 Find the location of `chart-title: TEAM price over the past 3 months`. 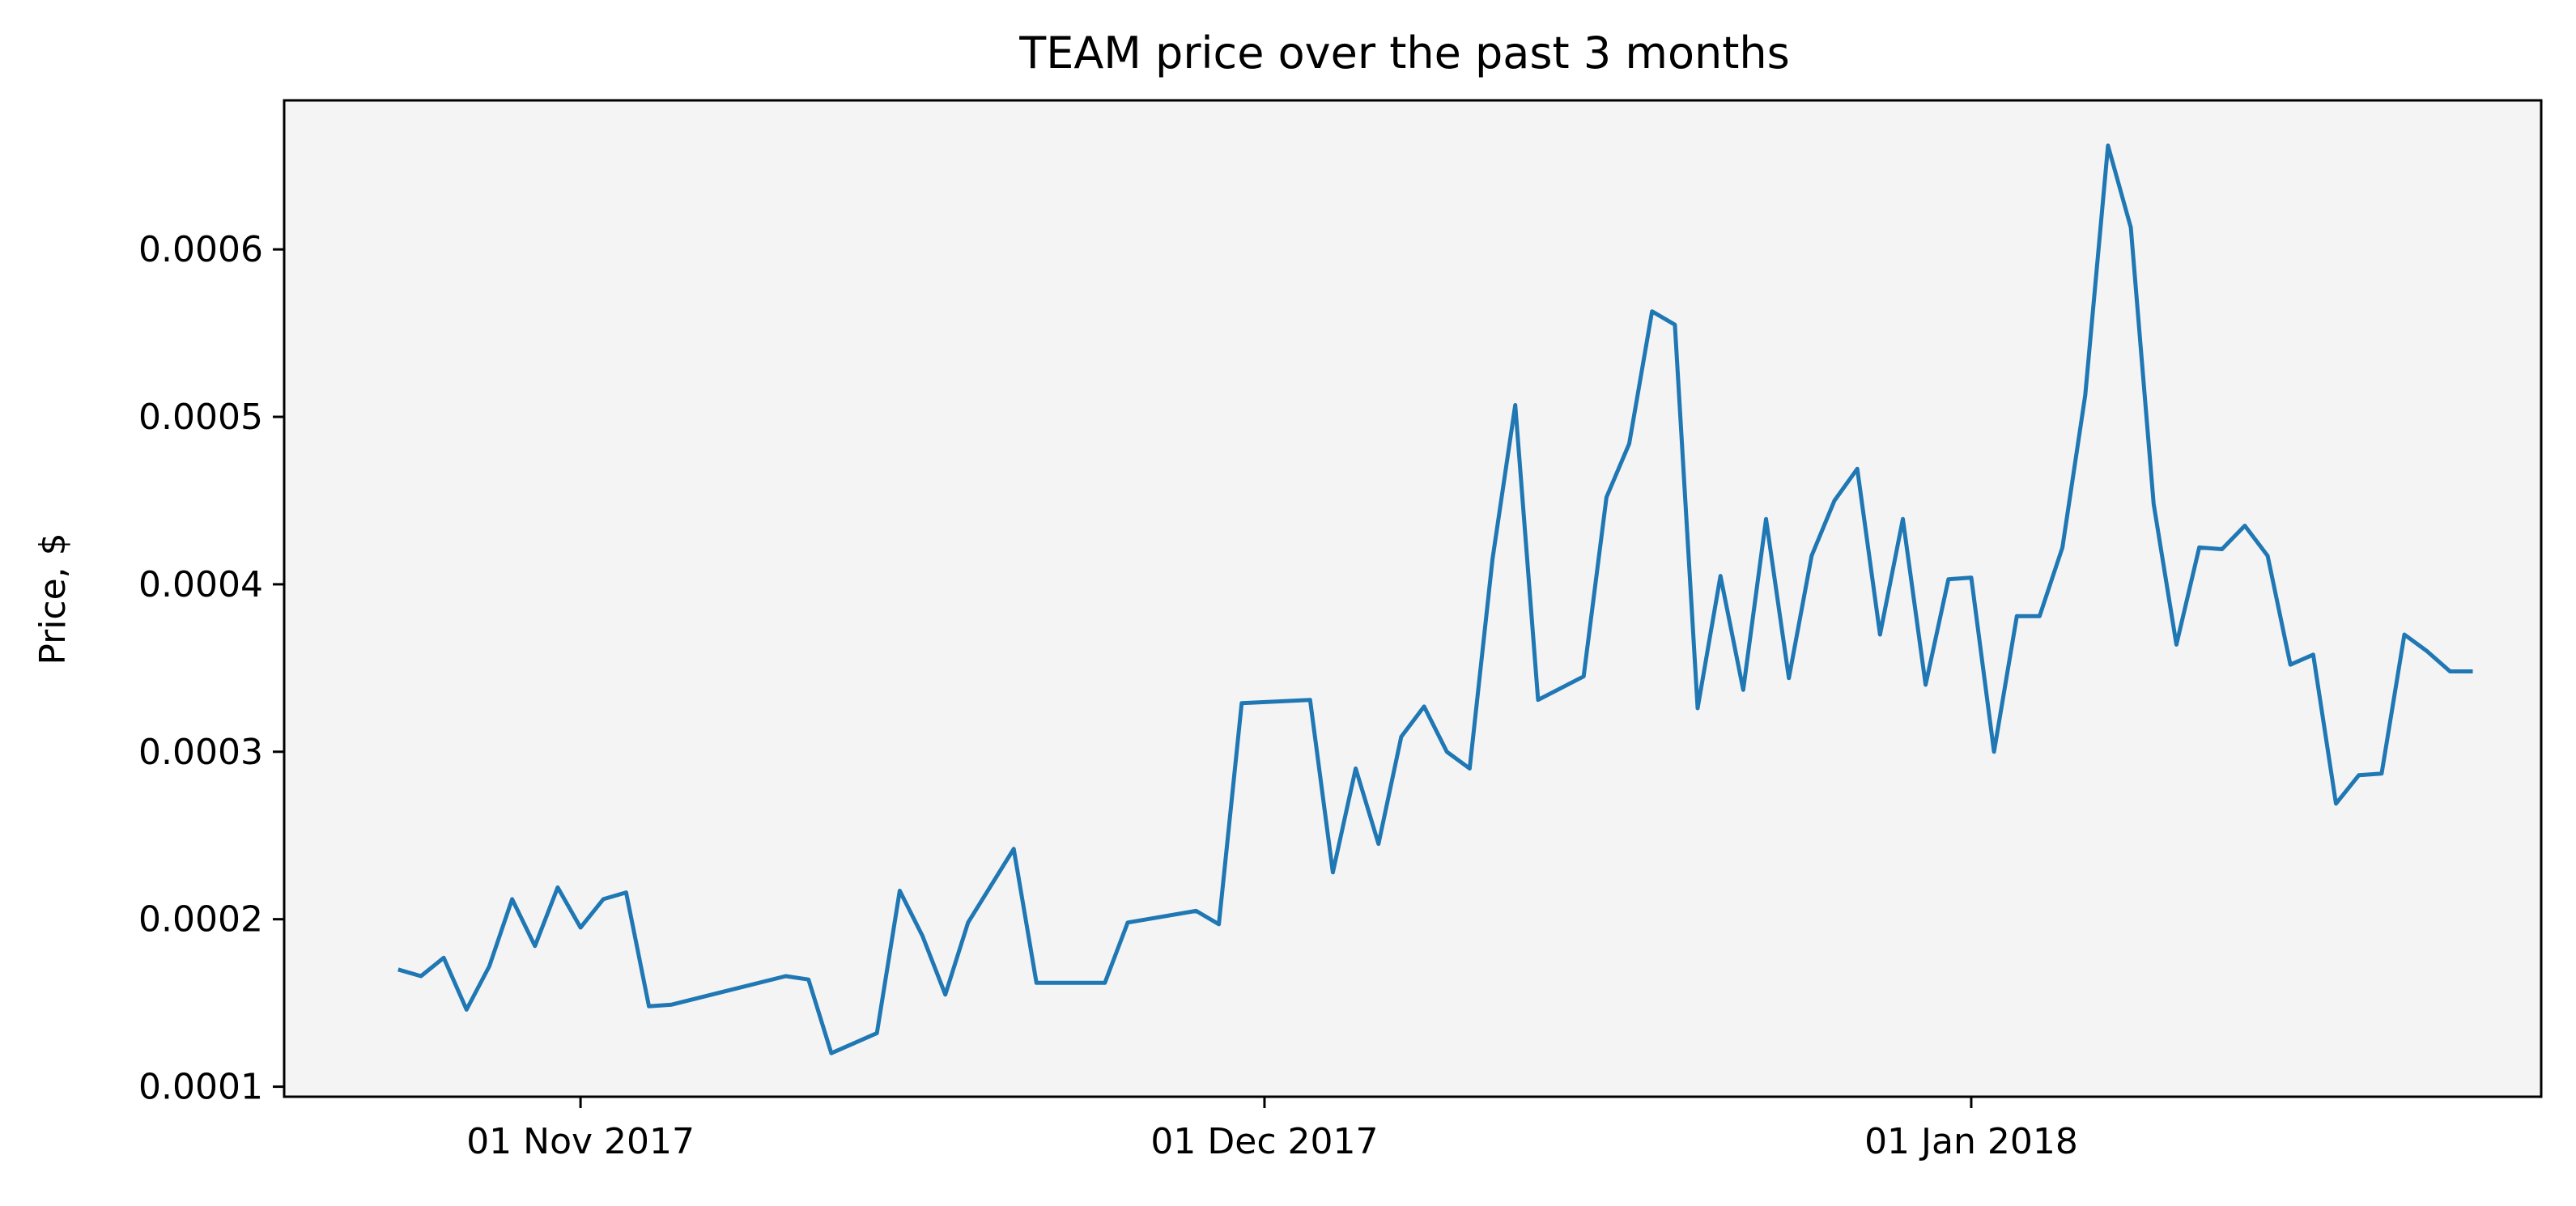

chart-title: TEAM price over the past 3 months is located at coordinates (1404, 53).